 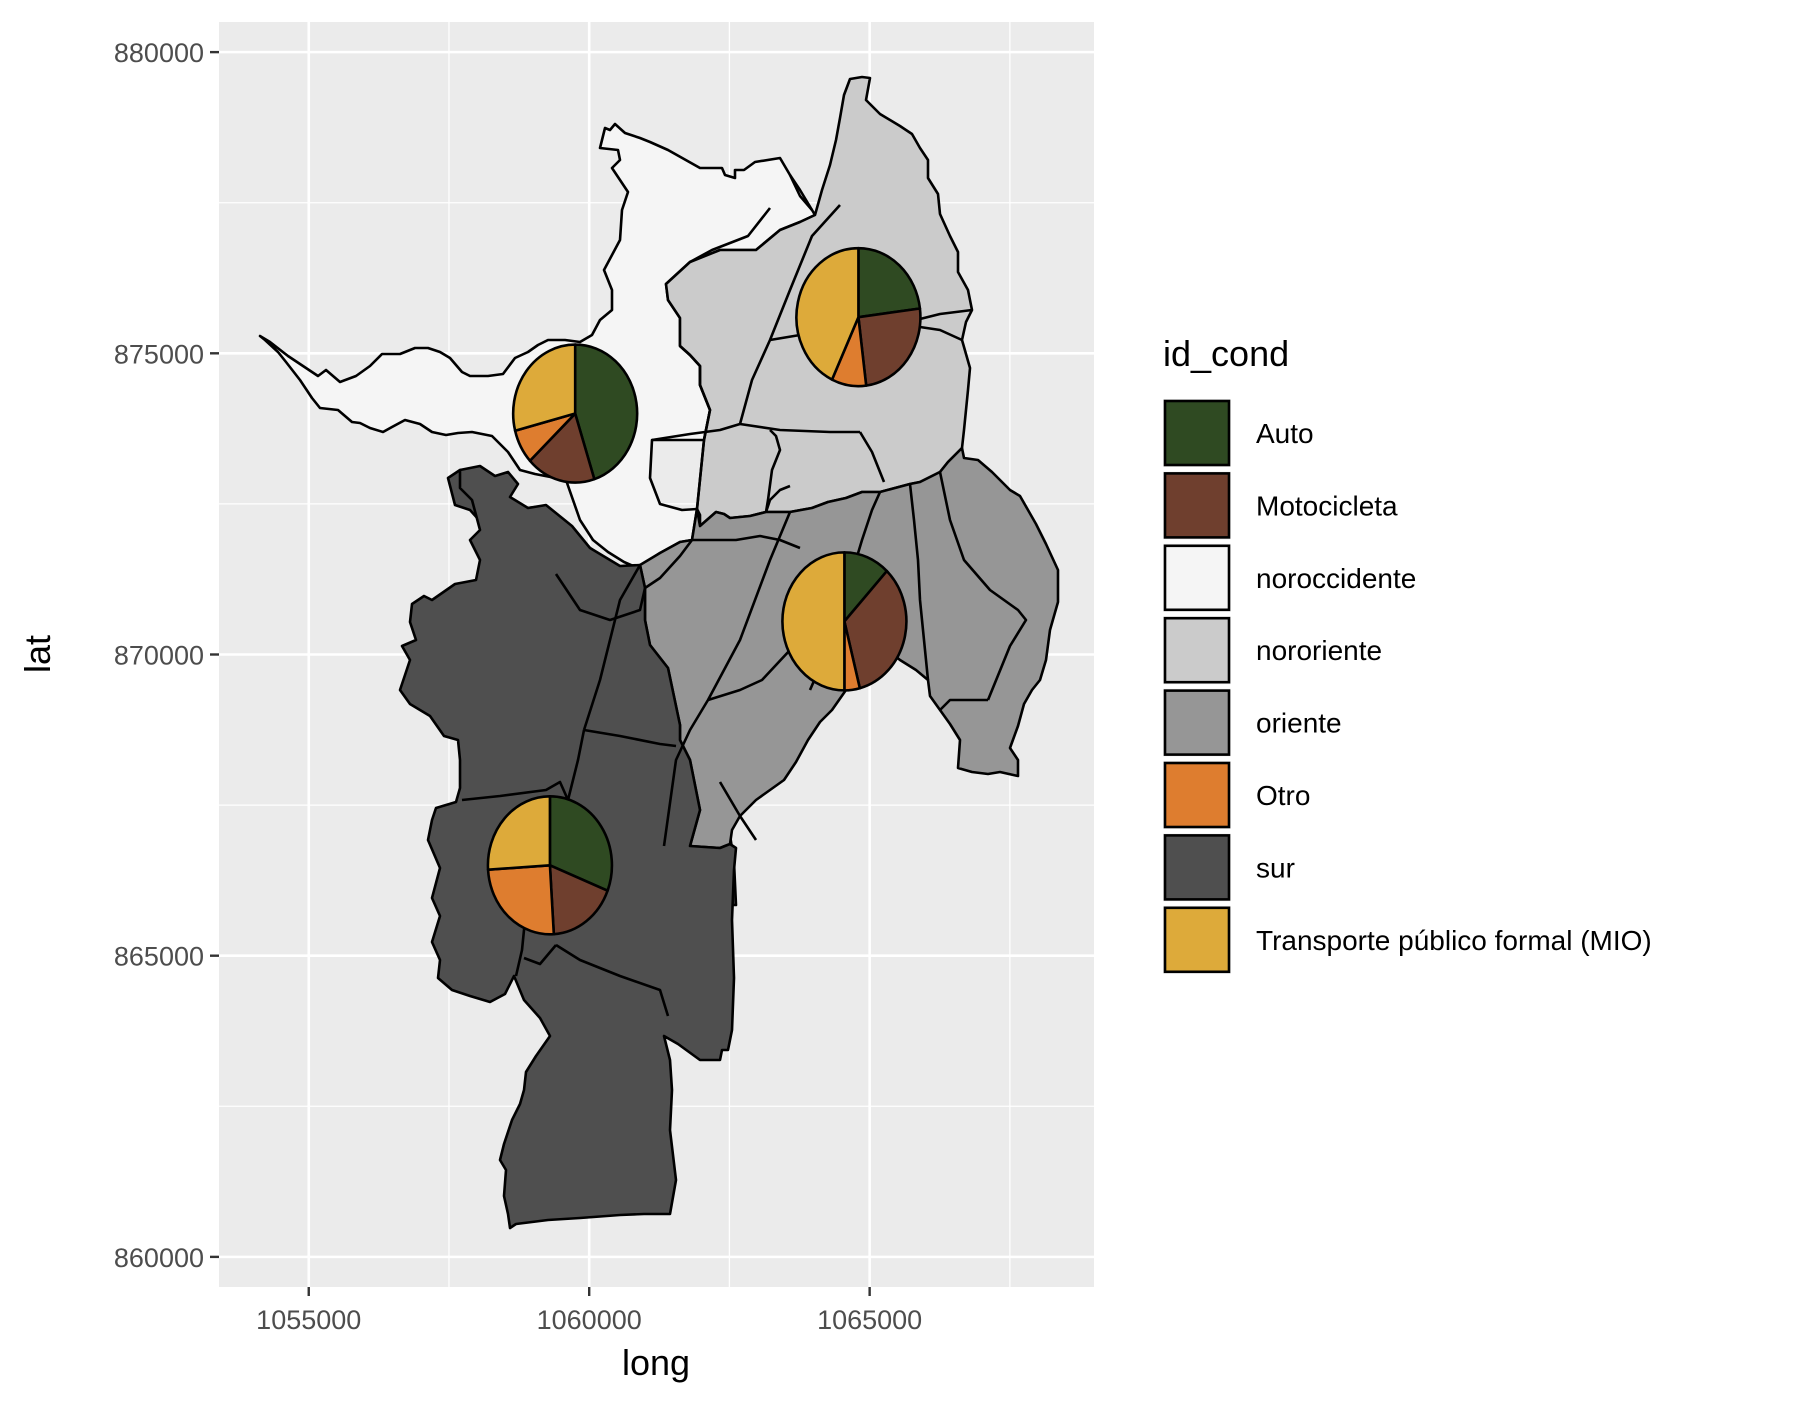 I want to click on x-tick-label: 1060000, so click(x=589, y=1320).